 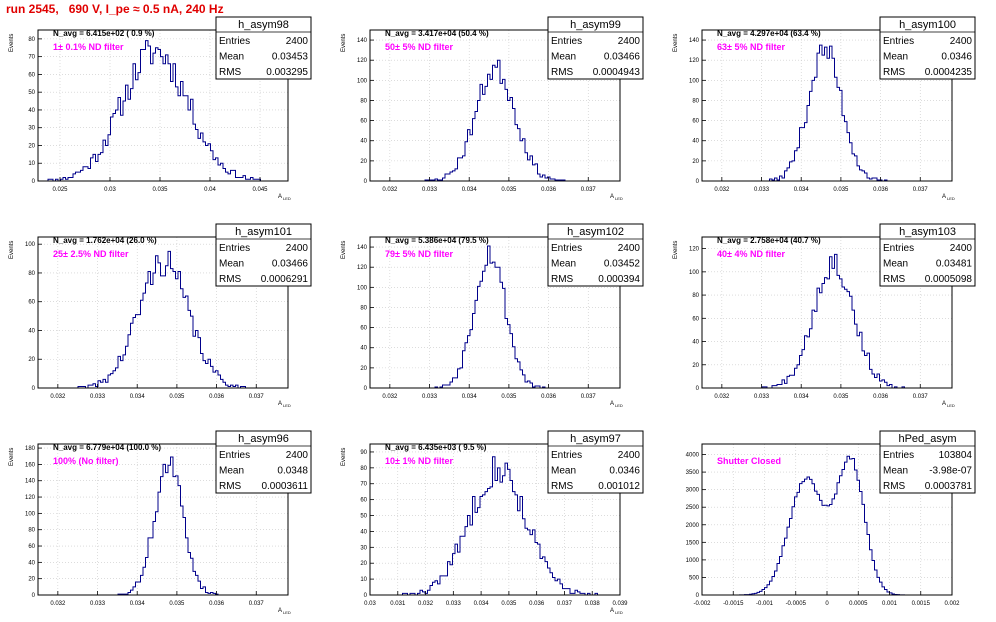 I want to click on x-tick-label: 0.0005, so click(x=858, y=604).